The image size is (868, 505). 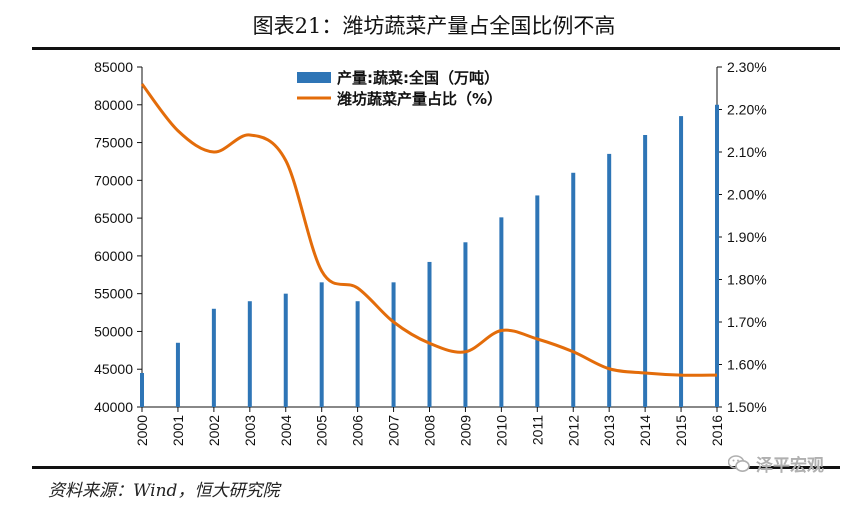 I want to click on bar-2002, so click(x=213, y=357).